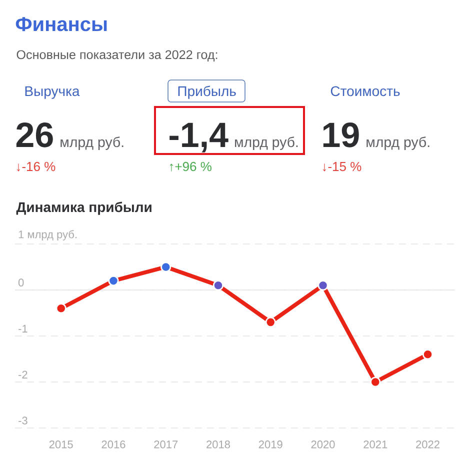 The height and width of the screenshot is (465, 468). I want to click on text: Финансы, so click(61, 24).